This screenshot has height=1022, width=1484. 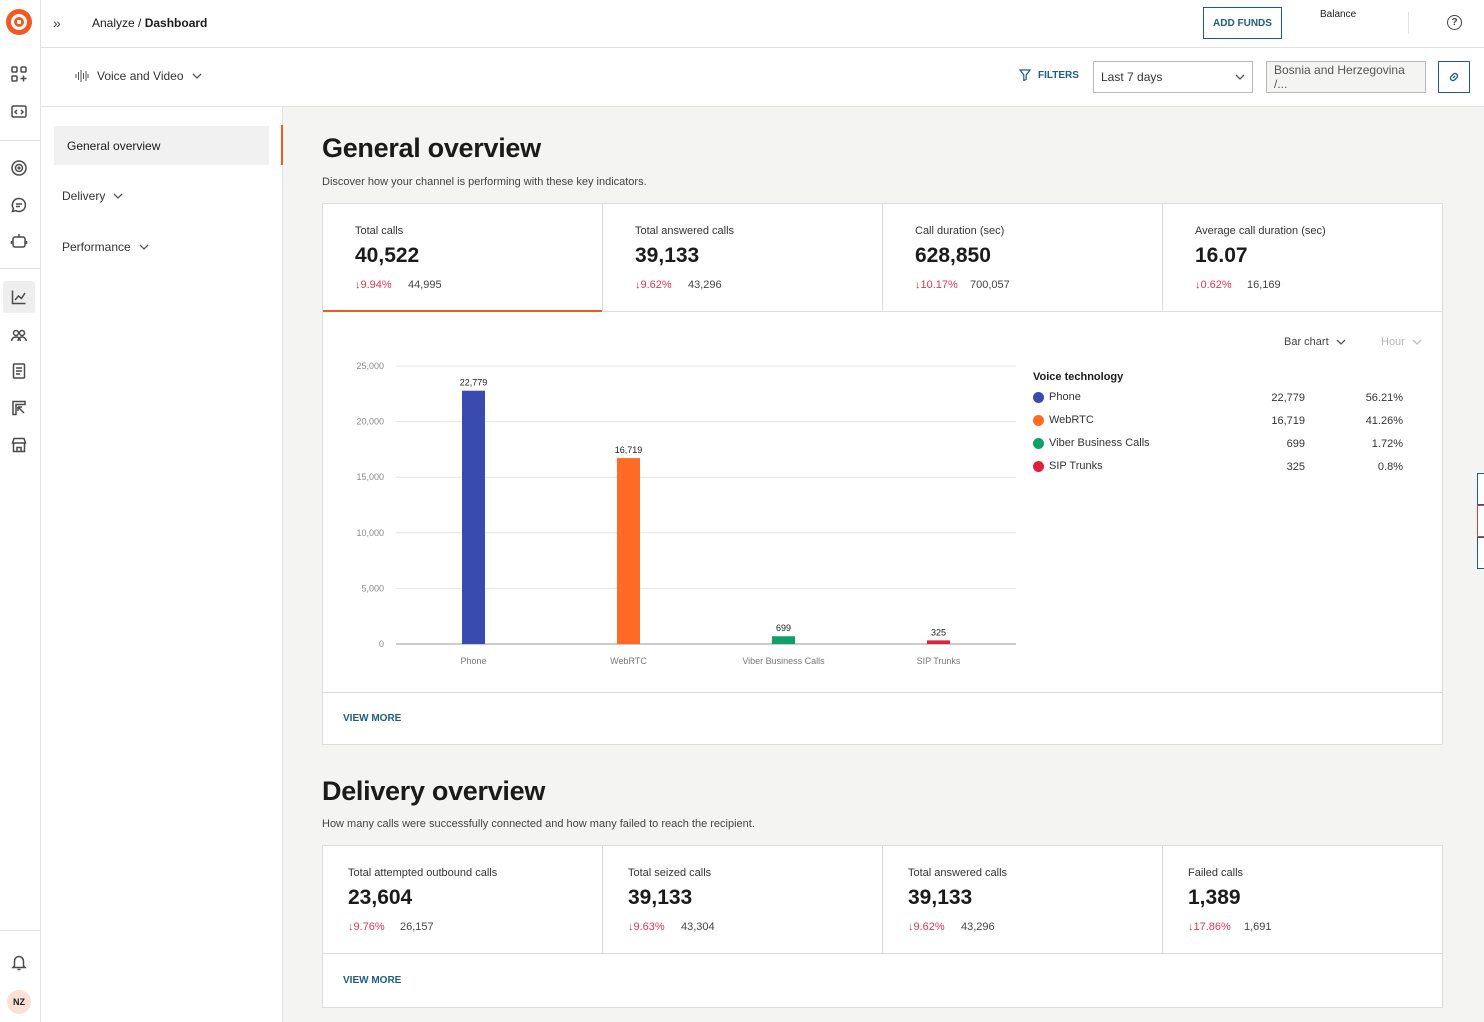 I want to click on kpi-label: Total seized calls, so click(x=670, y=873).